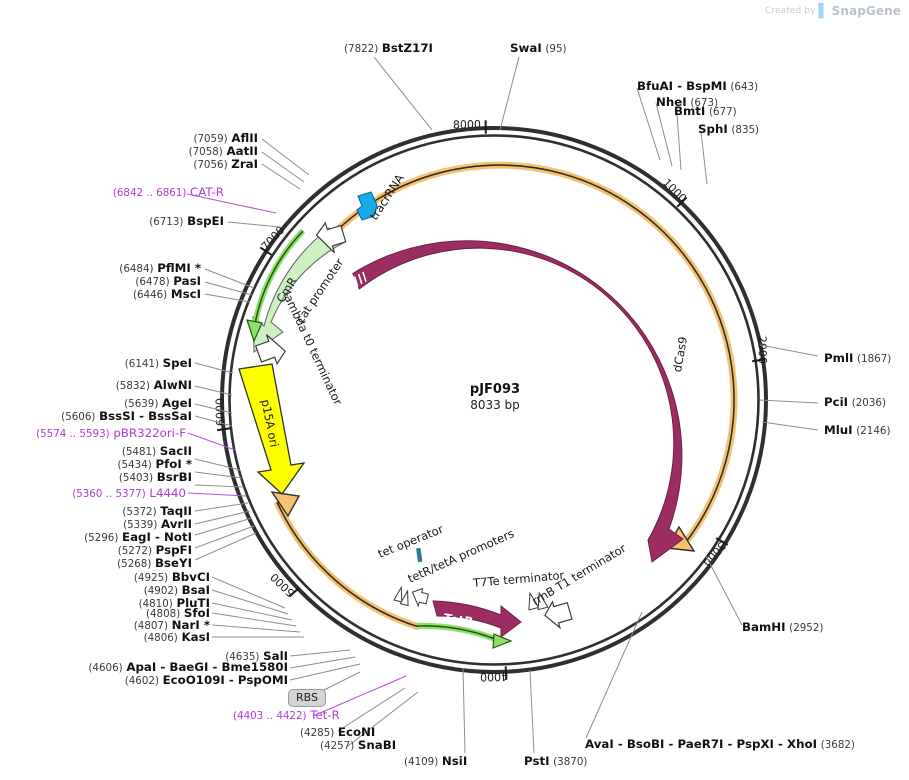 Image resolution: width=909 pixels, height=780 pixels. What do you see at coordinates (96, 464) in the screenshot?
I see `site-label-pfoi: (5434) PfoI *` at bounding box center [96, 464].